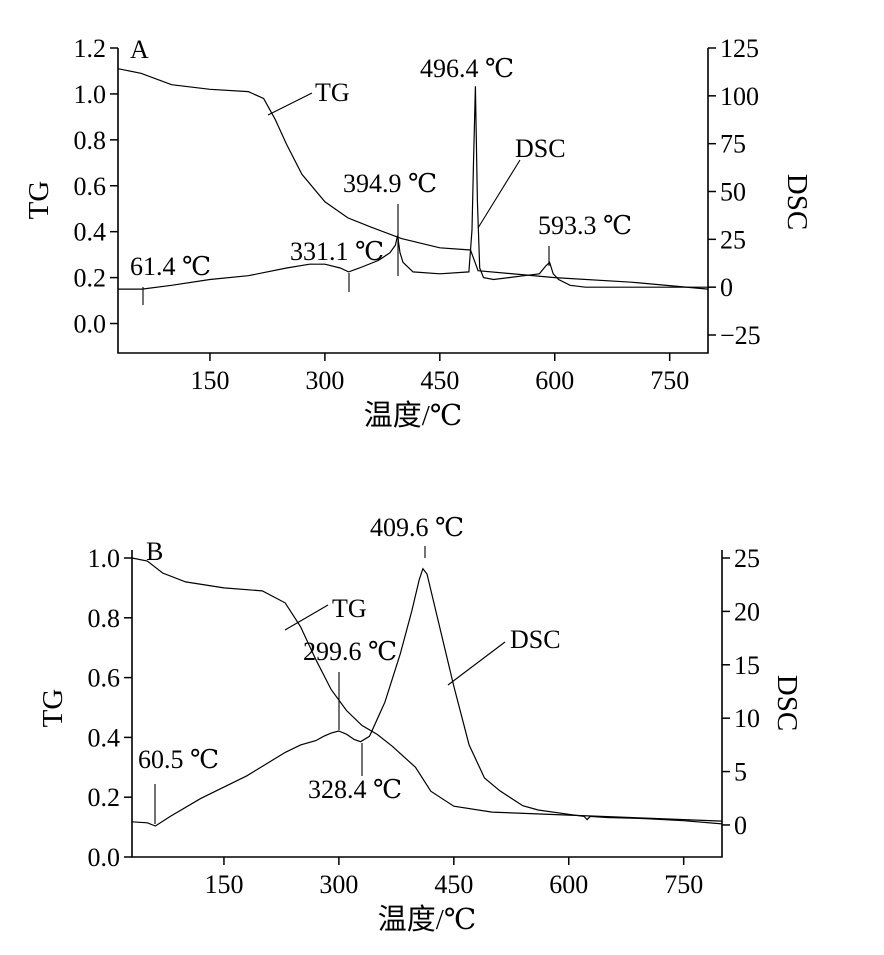  What do you see at coordinates (154, 551) in the screenshot?
I see `panel-b-letter: B` at bounding box center [154, 551].